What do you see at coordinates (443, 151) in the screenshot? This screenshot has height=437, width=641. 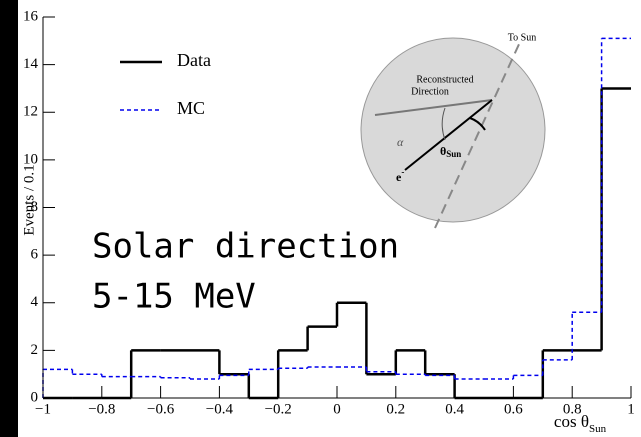 I see `theta-main: θ` at bounding box center [443, 151].